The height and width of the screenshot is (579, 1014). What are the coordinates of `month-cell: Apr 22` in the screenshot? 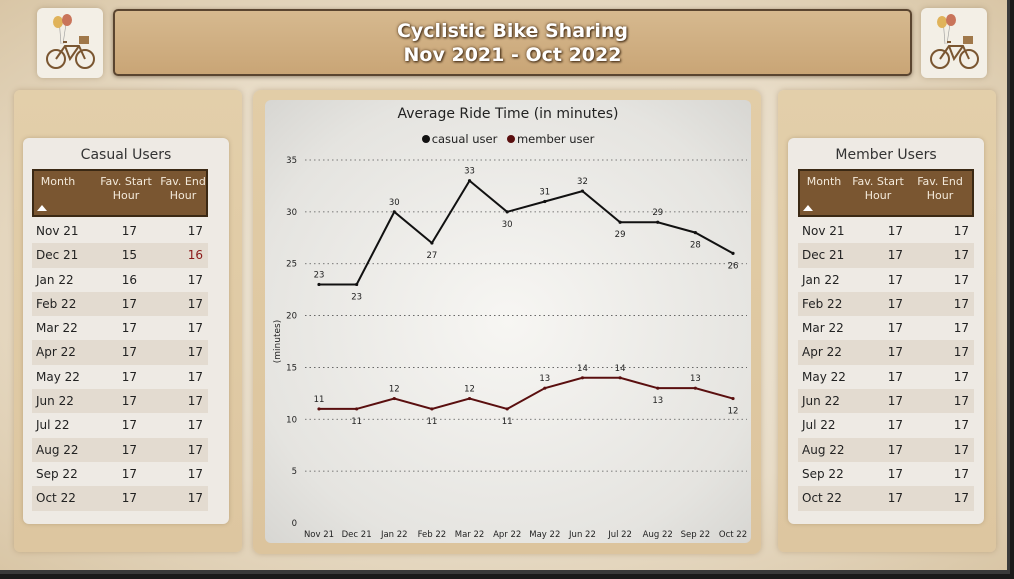 It's located at (56, 352).